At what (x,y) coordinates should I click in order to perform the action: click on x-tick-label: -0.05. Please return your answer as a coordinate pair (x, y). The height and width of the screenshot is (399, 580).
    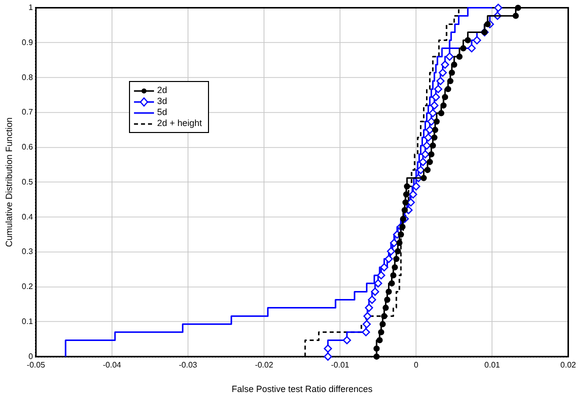
    Looking at the image, I should click on (36, 365).